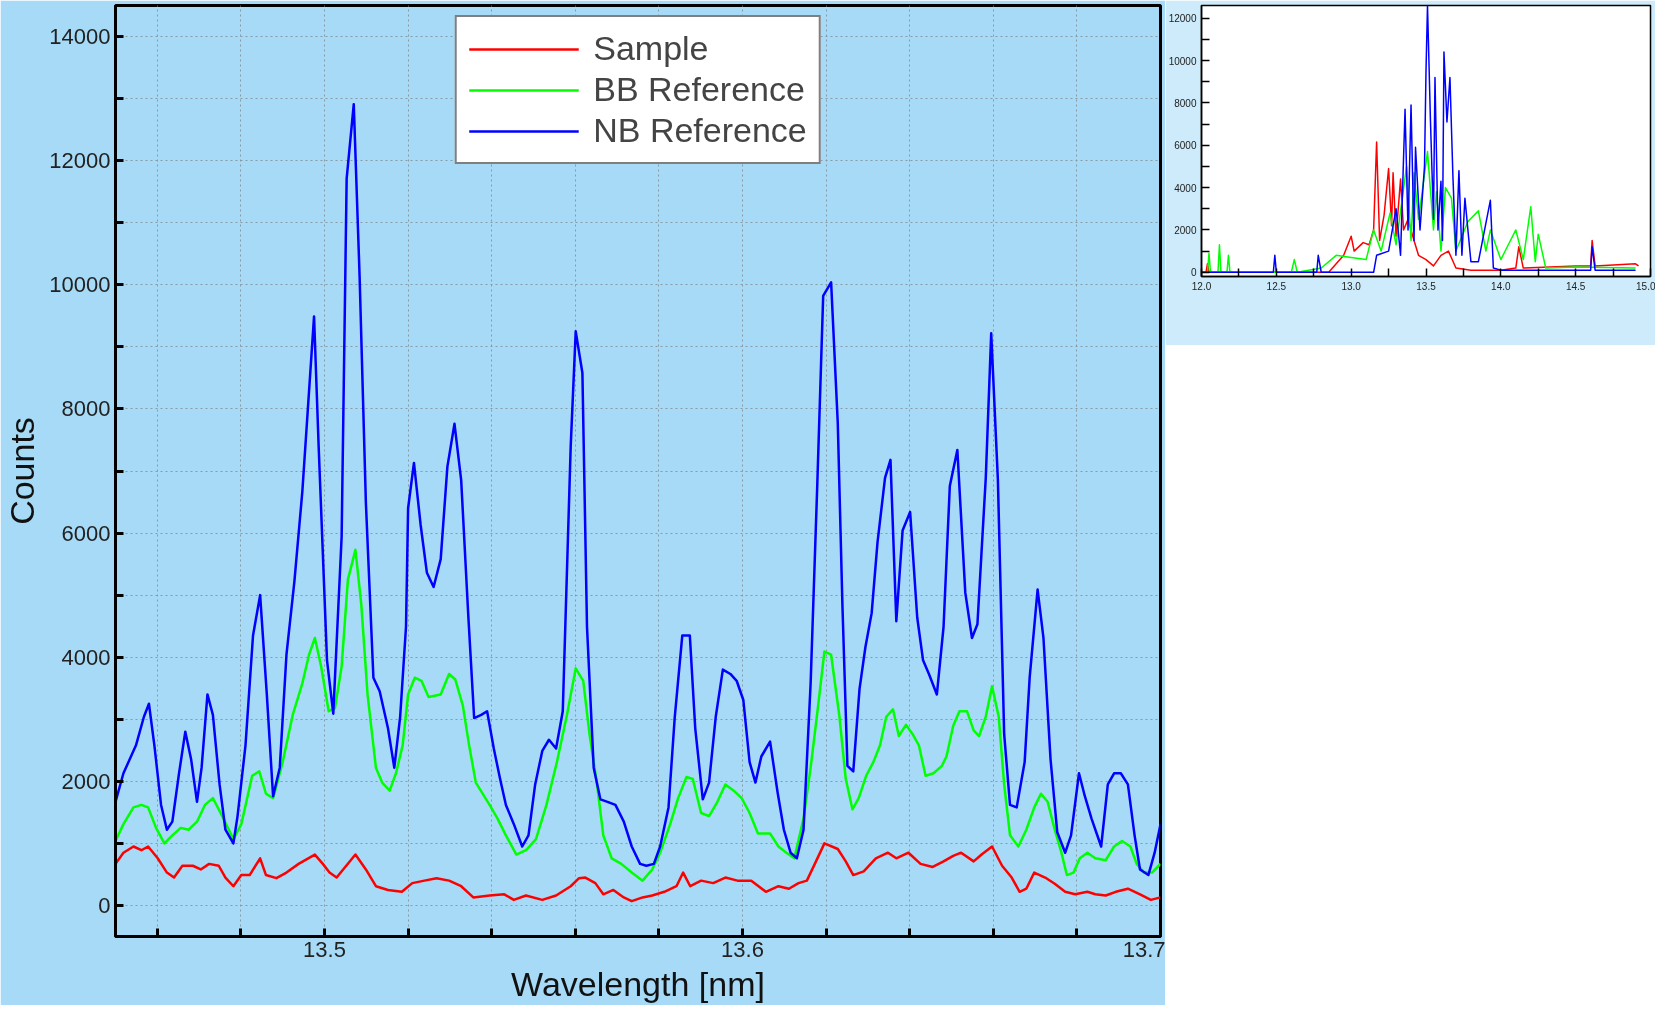 This screenshot has width=1670, height=1015. What do you see at coordinates (1276, 286) in the screenshot?
I see `x-tick-label: 12.5` at bounding box center [1276, 286].